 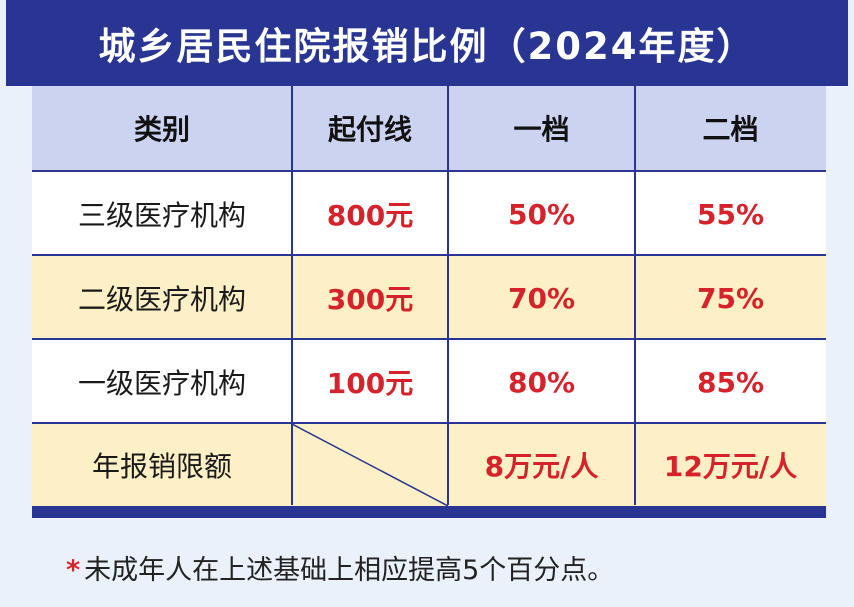 I want to click on page-title: 城乡居民住院报销比例（2024年度）, so click(x=427, y=46).